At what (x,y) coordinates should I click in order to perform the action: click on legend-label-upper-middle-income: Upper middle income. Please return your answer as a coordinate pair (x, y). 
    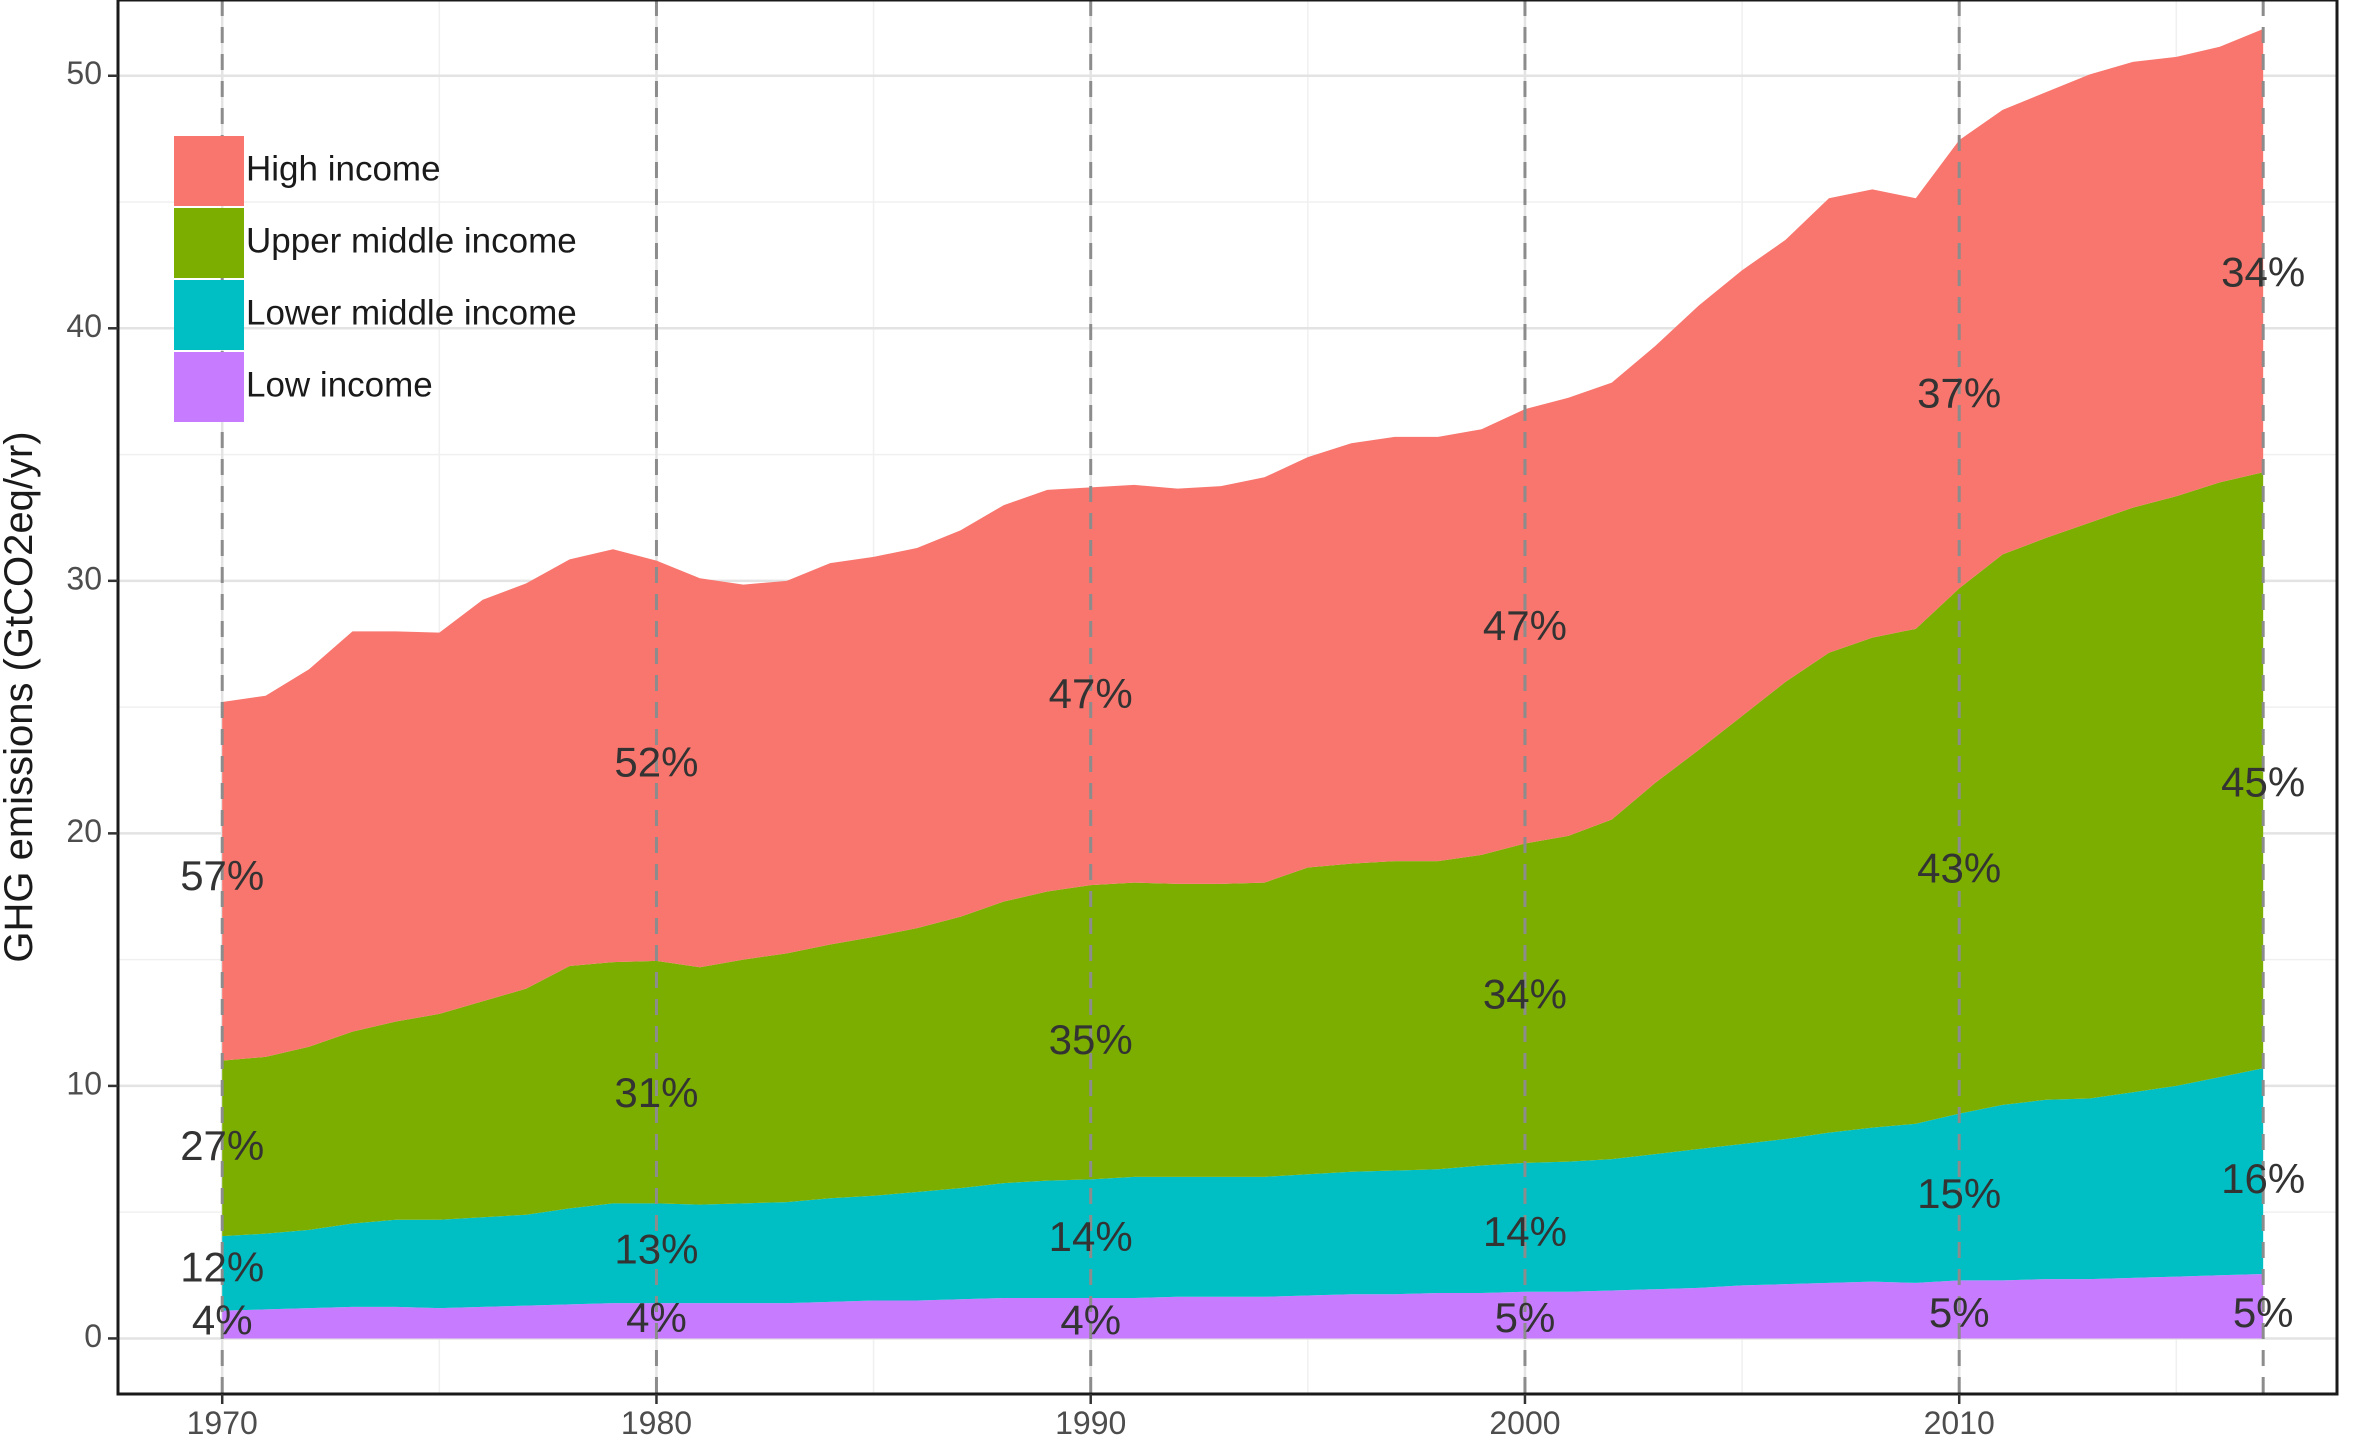
    Looking at the image, I should click on (411, 240).